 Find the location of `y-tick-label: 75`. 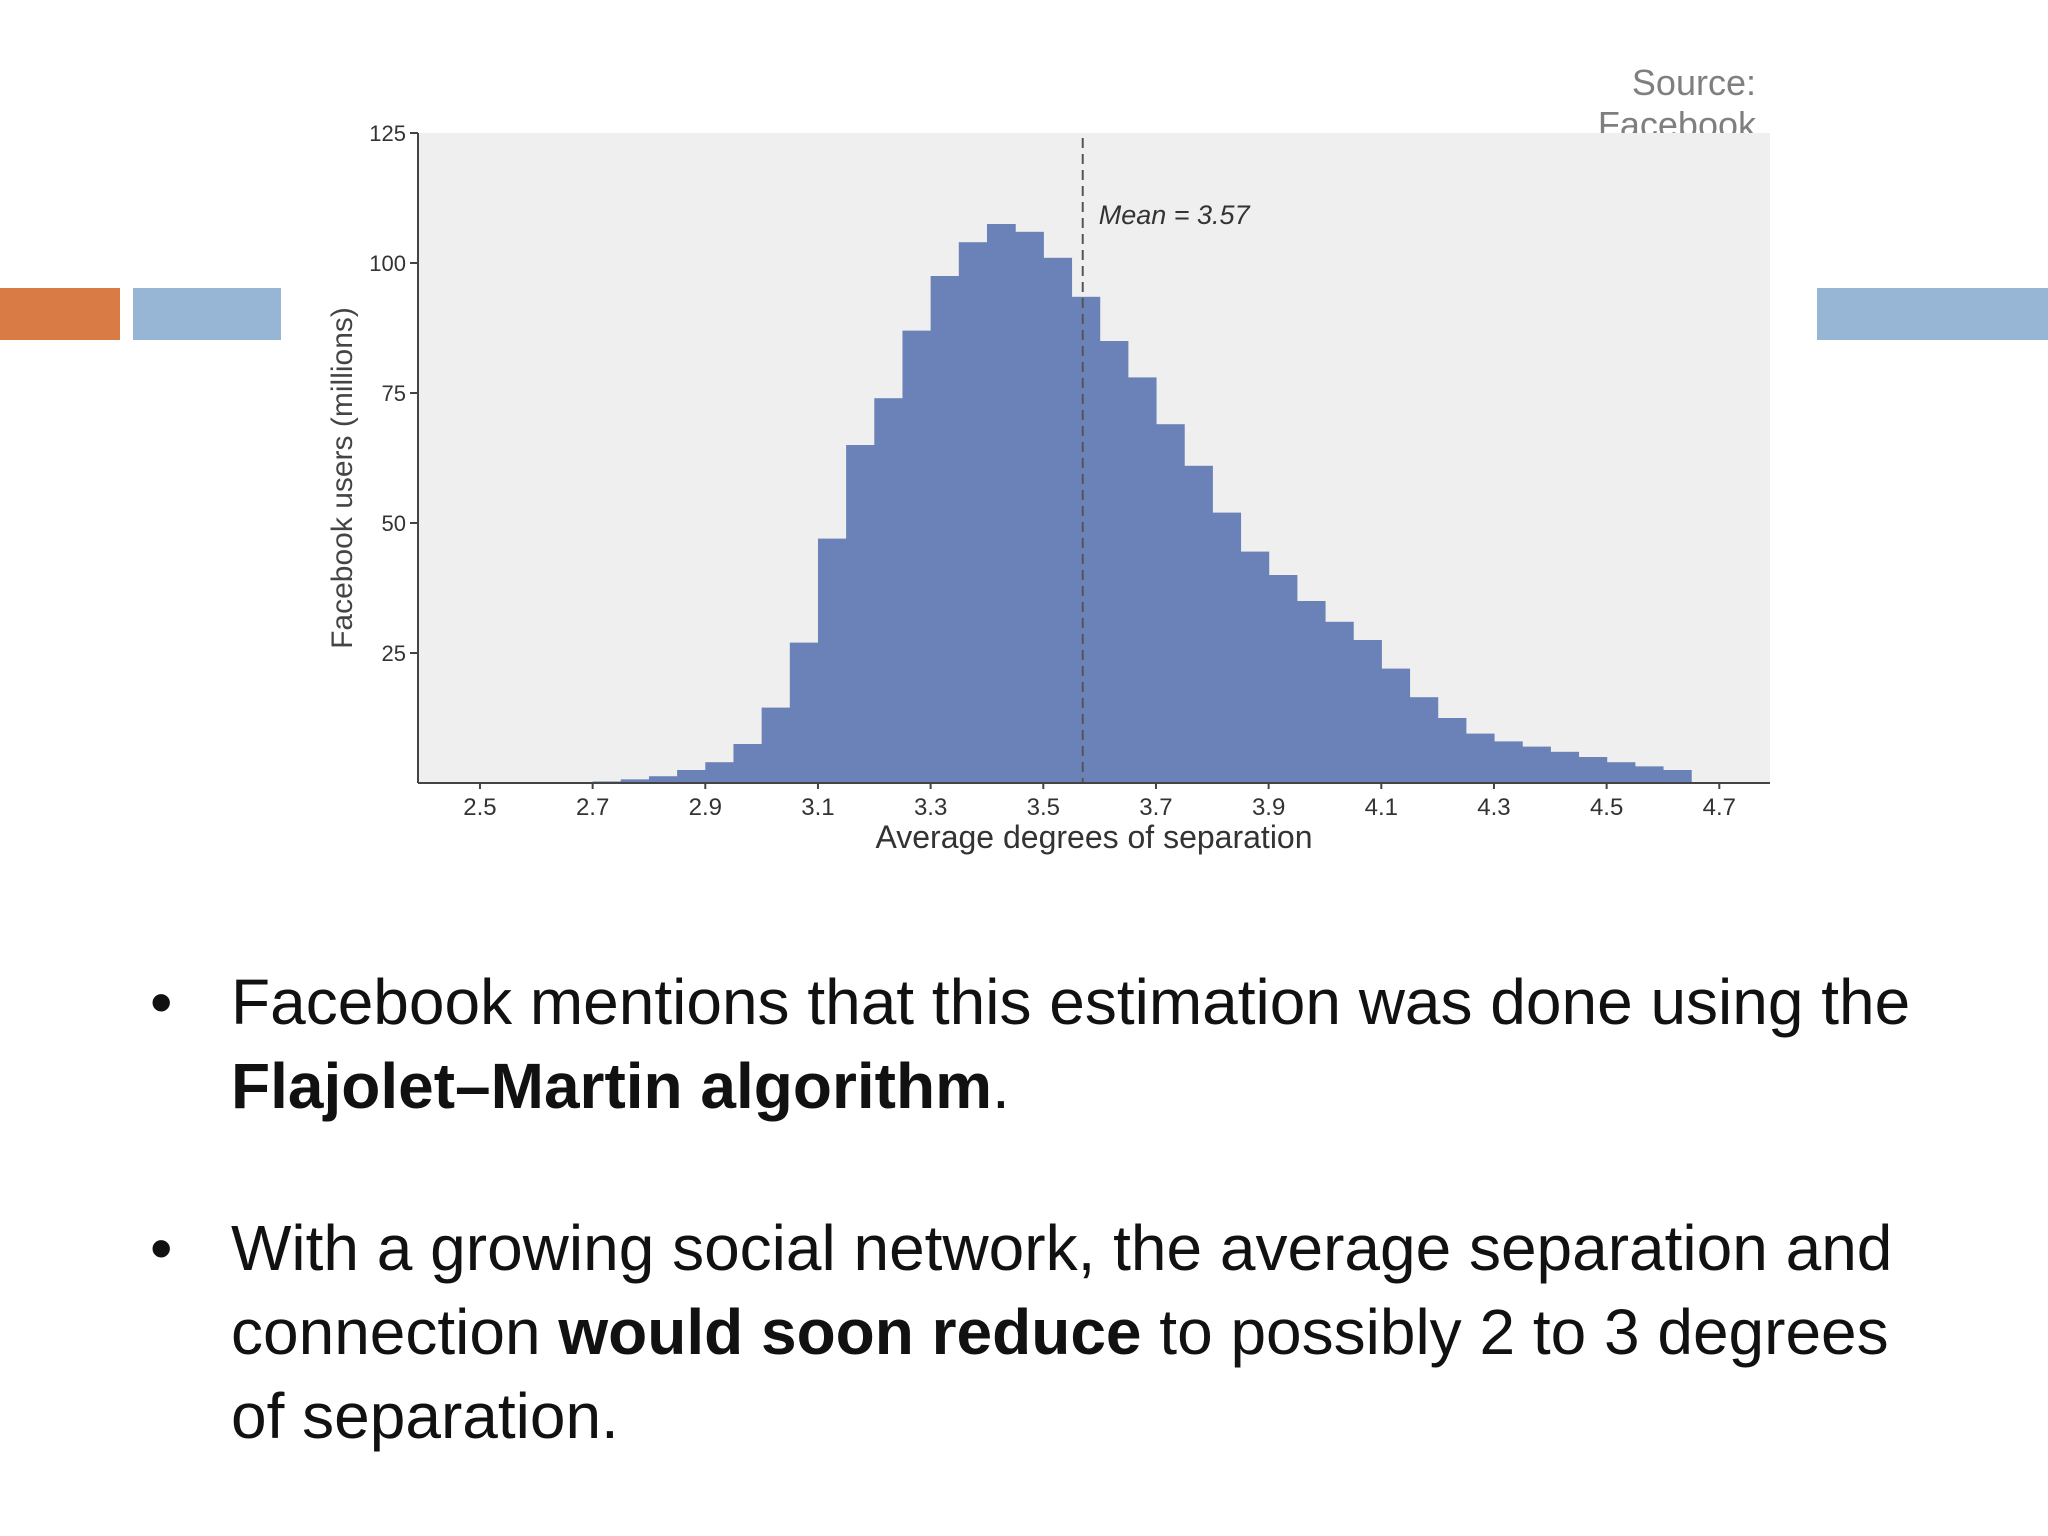

y-tick-label: 75 is located at coordinates (394, 393).